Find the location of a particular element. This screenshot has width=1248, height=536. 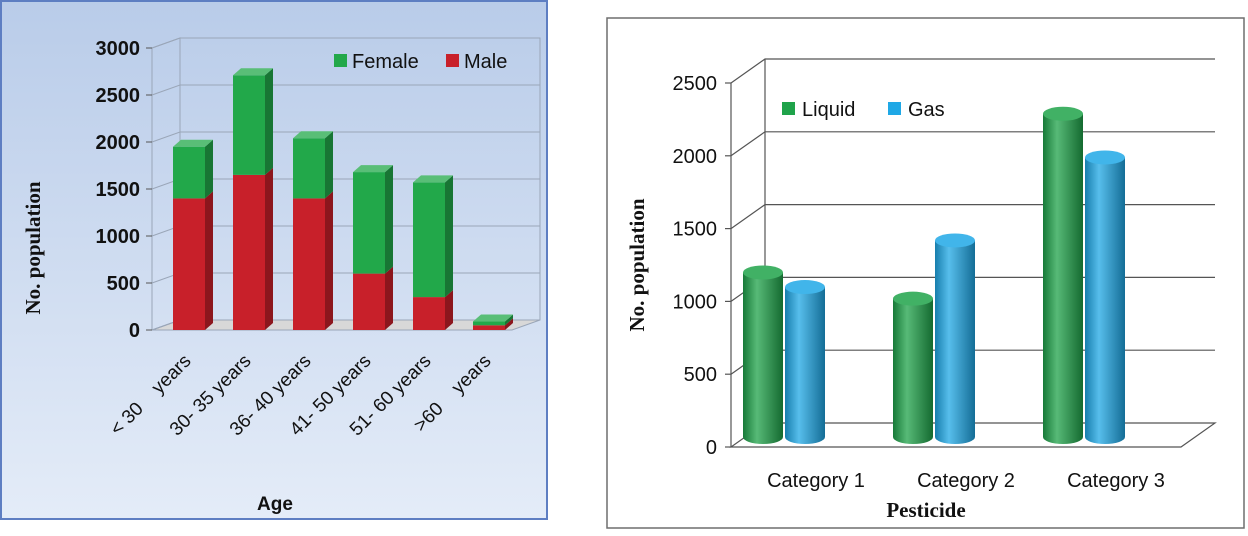

age-chart-y-tick-label: 3000 is located at coordinates (118, 49).